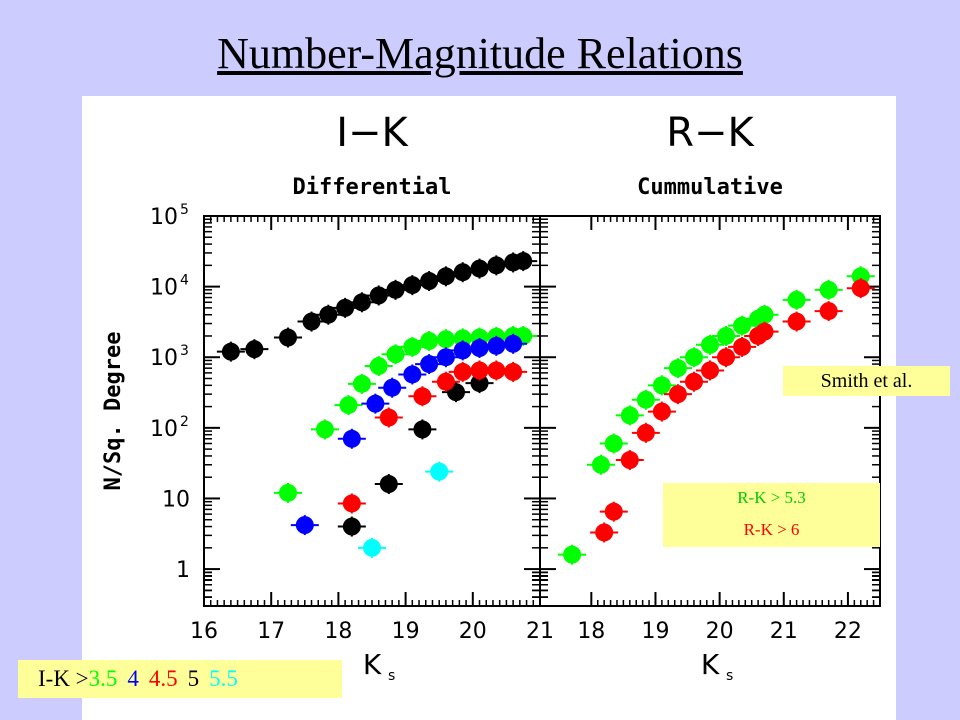 The height and width of the screenshot is (720, 960). What do you see at coordinates (103, 678) in the screenshot?
I see `ik-legend-value-green: 3.5` at bounding box center [103, 678].